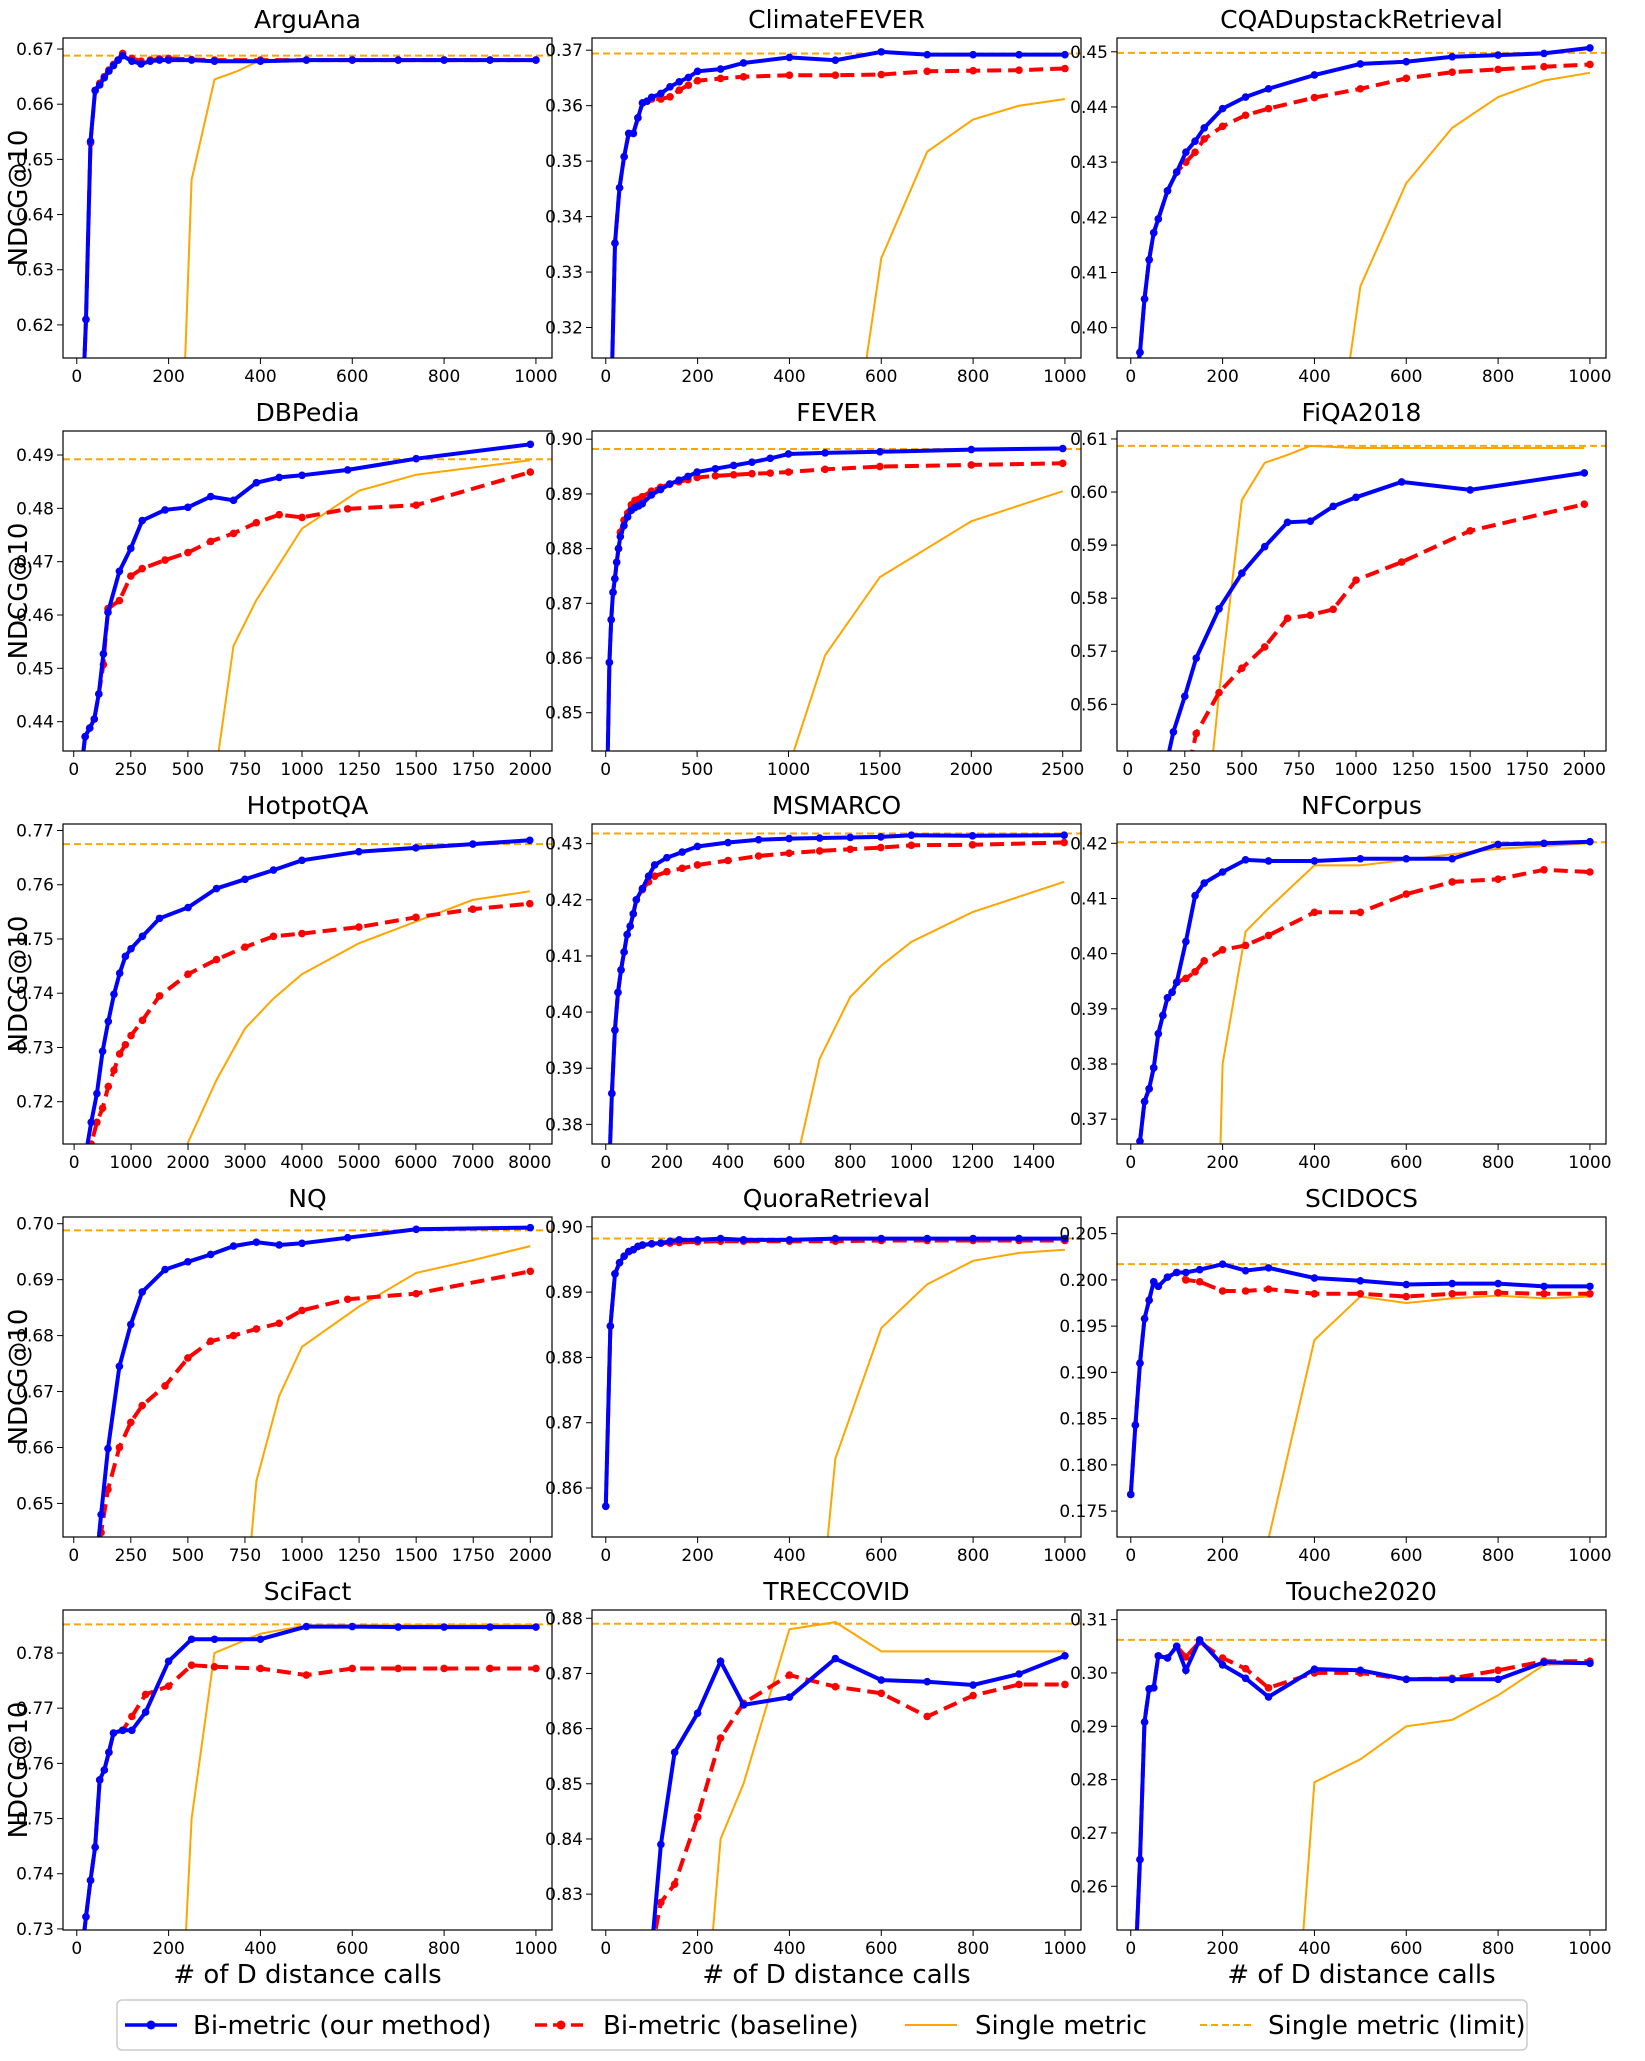  What do you see at coordinates (535, 1949) in the screenshot?
I see `x-tick-label: 1000` at bounding box center [535, 1949].